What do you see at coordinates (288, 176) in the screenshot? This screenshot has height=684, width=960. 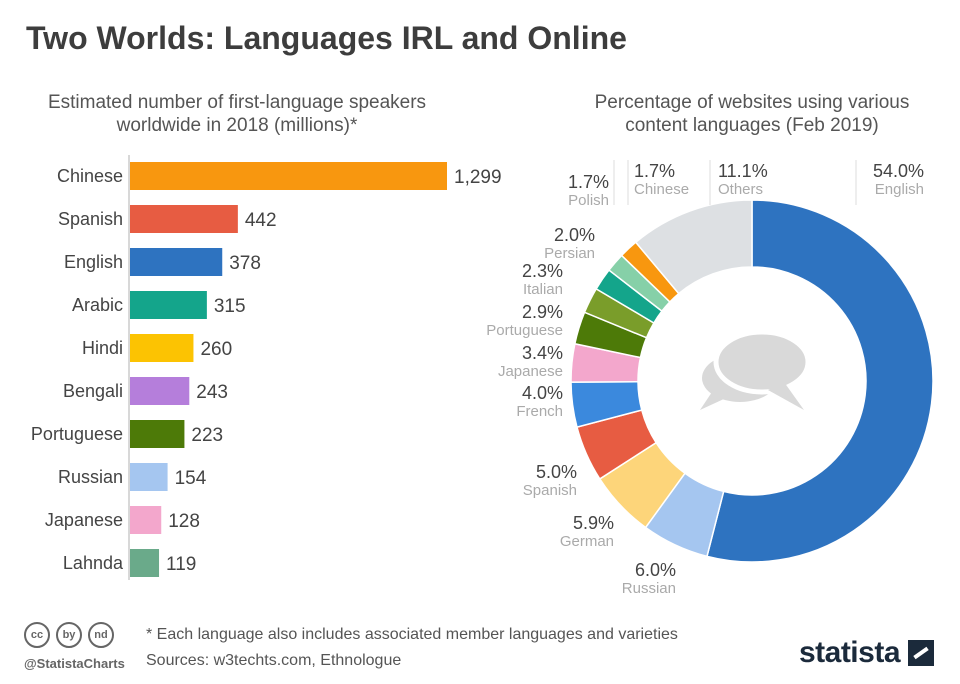 I see `bar-chinese` at bounding box center [288, 176].